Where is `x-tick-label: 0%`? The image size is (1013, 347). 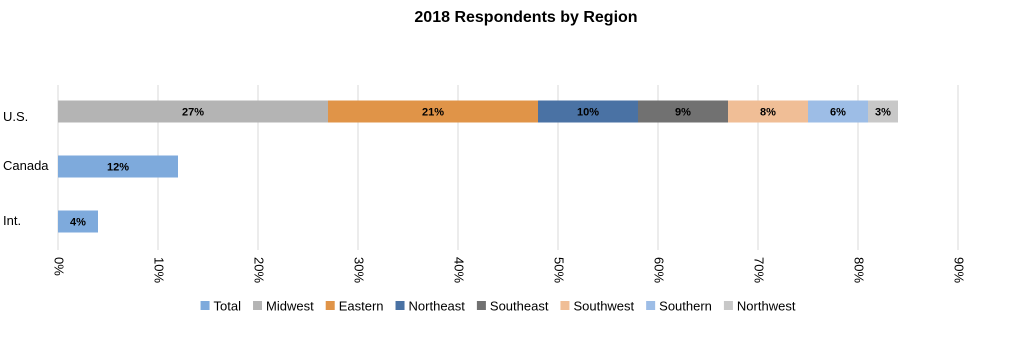 x-tick-label: 0% is located at coordinates (59, 266).